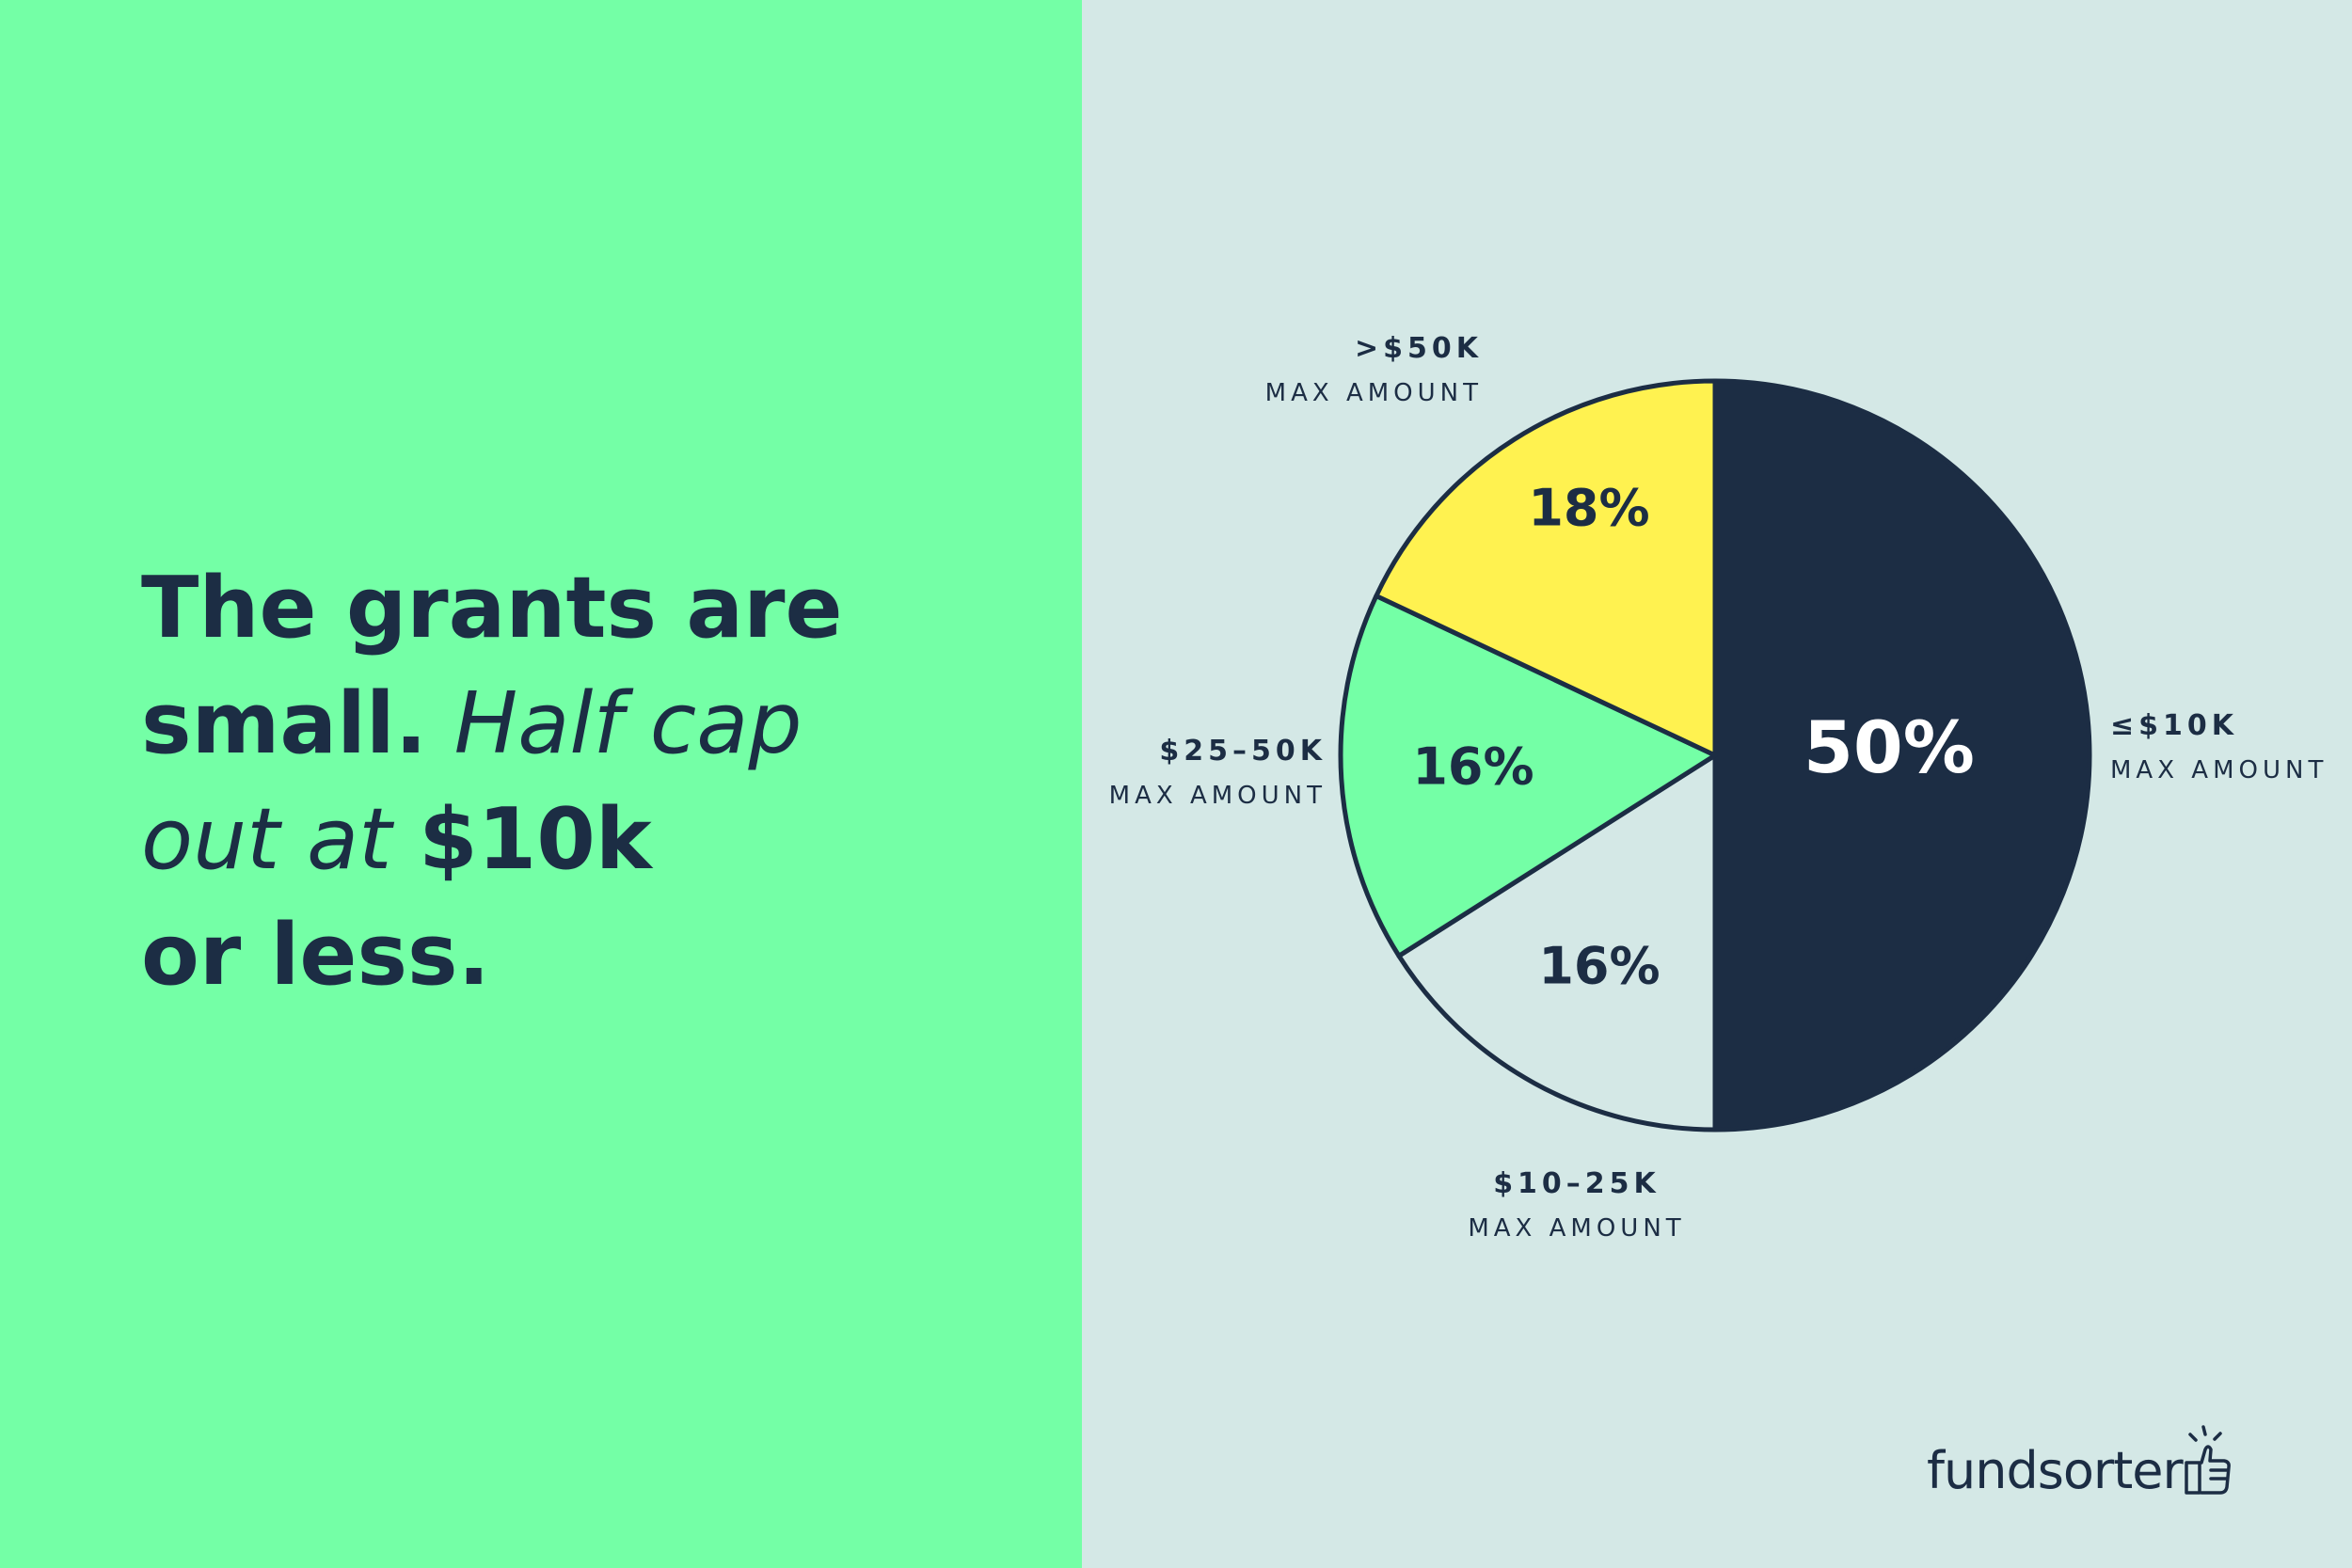 The height and width of the screenshot is (1568, 2352). I want to click on headline-line1: The grants are, so click(492, 608).